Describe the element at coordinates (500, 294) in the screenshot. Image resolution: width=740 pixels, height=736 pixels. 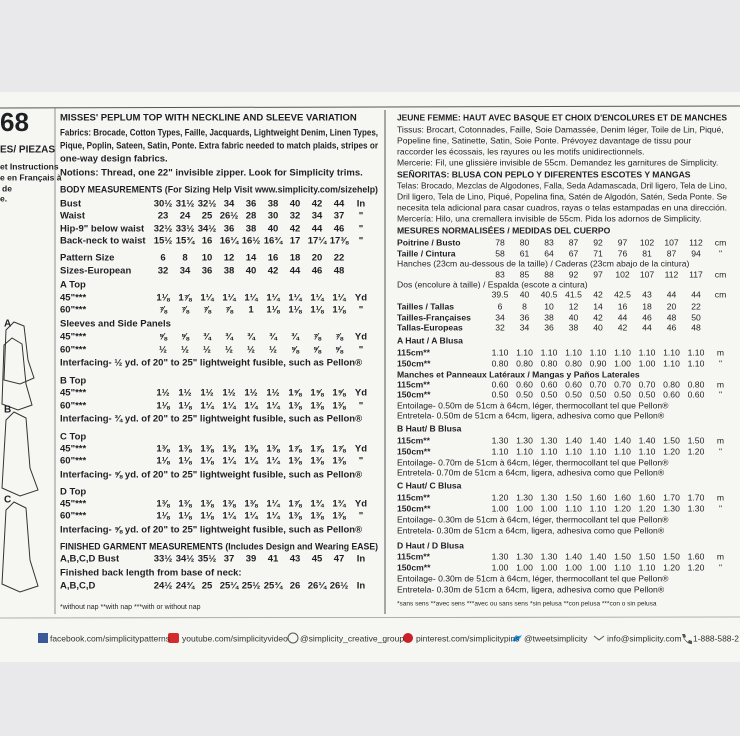
I see `cell: 39.5` at that location.